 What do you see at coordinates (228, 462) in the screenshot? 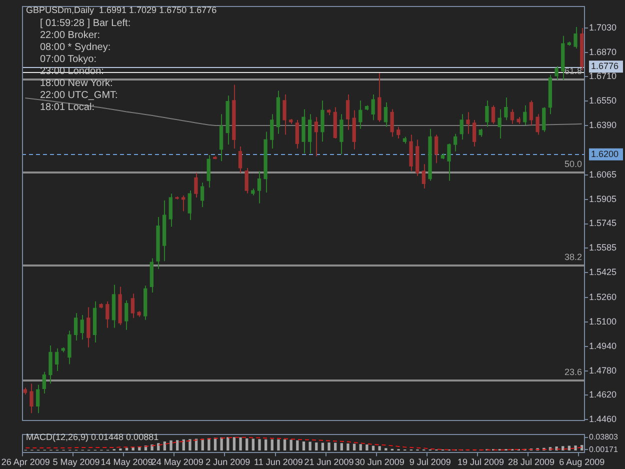
I see `category-label: 2 Jun 2009` at bounding box center [228, 462].